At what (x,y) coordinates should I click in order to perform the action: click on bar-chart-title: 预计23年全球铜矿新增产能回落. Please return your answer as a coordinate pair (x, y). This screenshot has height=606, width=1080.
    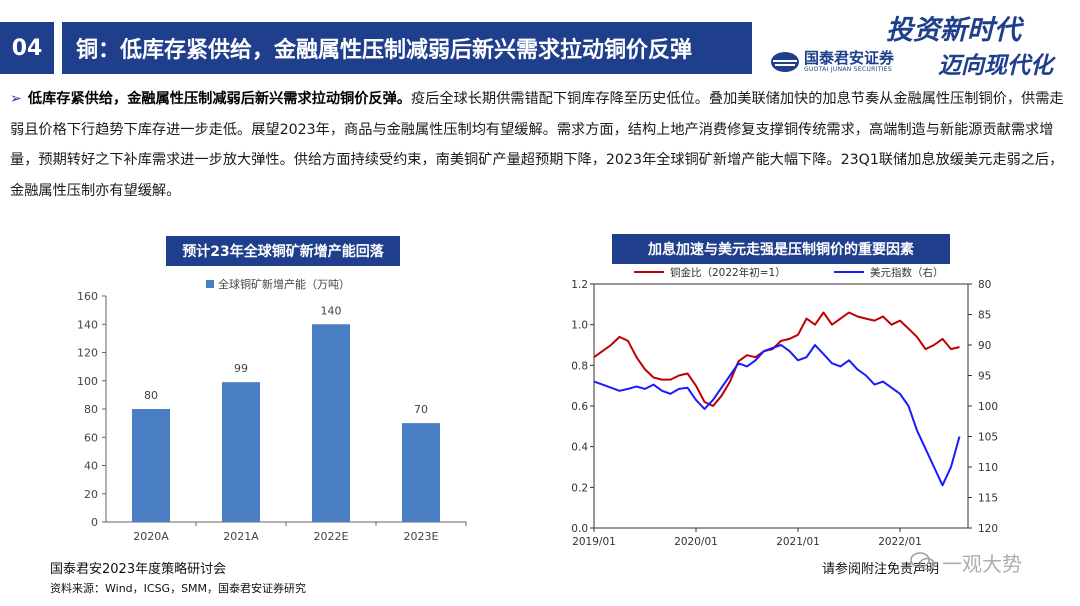
    Looking at the image, I should click on (283, 251).